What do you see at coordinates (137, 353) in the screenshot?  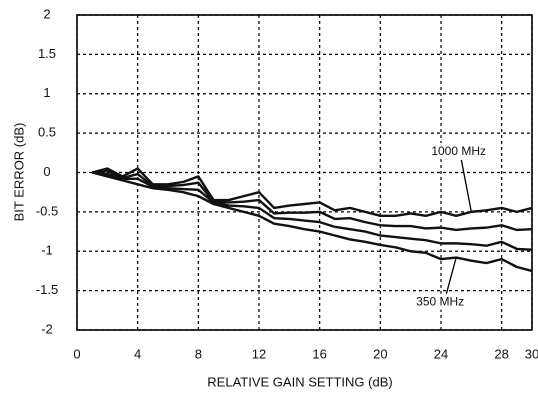 I see `x-tick-label: 4` at bounding box center [137, 353].